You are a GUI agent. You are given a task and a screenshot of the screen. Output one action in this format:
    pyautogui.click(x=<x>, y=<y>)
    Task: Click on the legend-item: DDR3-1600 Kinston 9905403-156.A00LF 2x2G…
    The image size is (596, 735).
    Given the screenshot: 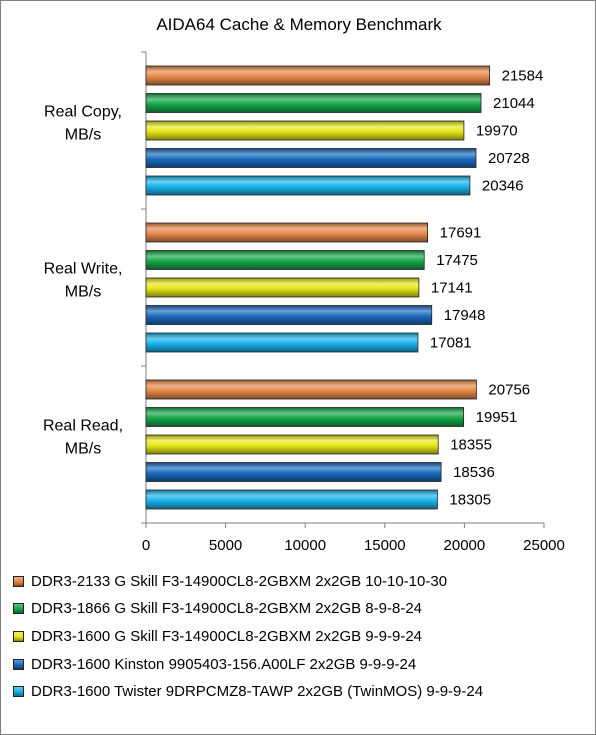 What is the action you would take?
    pyautogui.click(x=214, y=664)
    